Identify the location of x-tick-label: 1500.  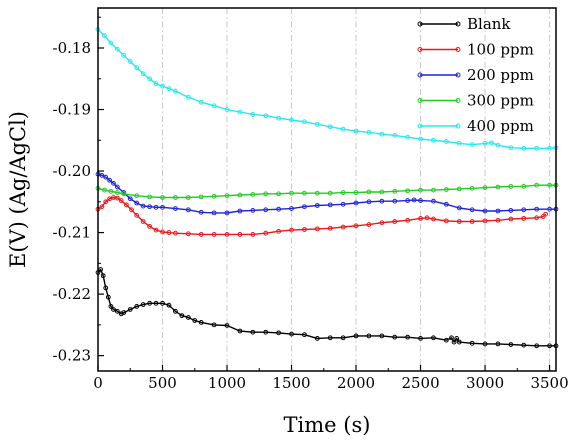
(291, 383).